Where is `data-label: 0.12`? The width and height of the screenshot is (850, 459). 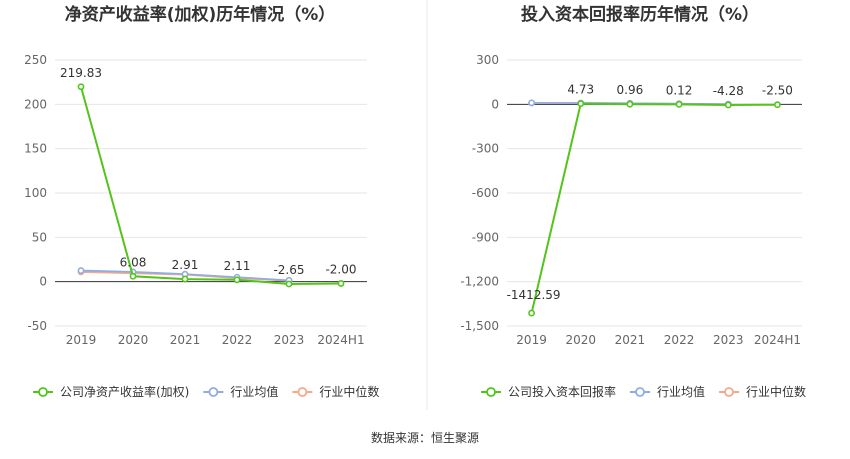
data-label: 0.12 is located at coordinates (679, 90).